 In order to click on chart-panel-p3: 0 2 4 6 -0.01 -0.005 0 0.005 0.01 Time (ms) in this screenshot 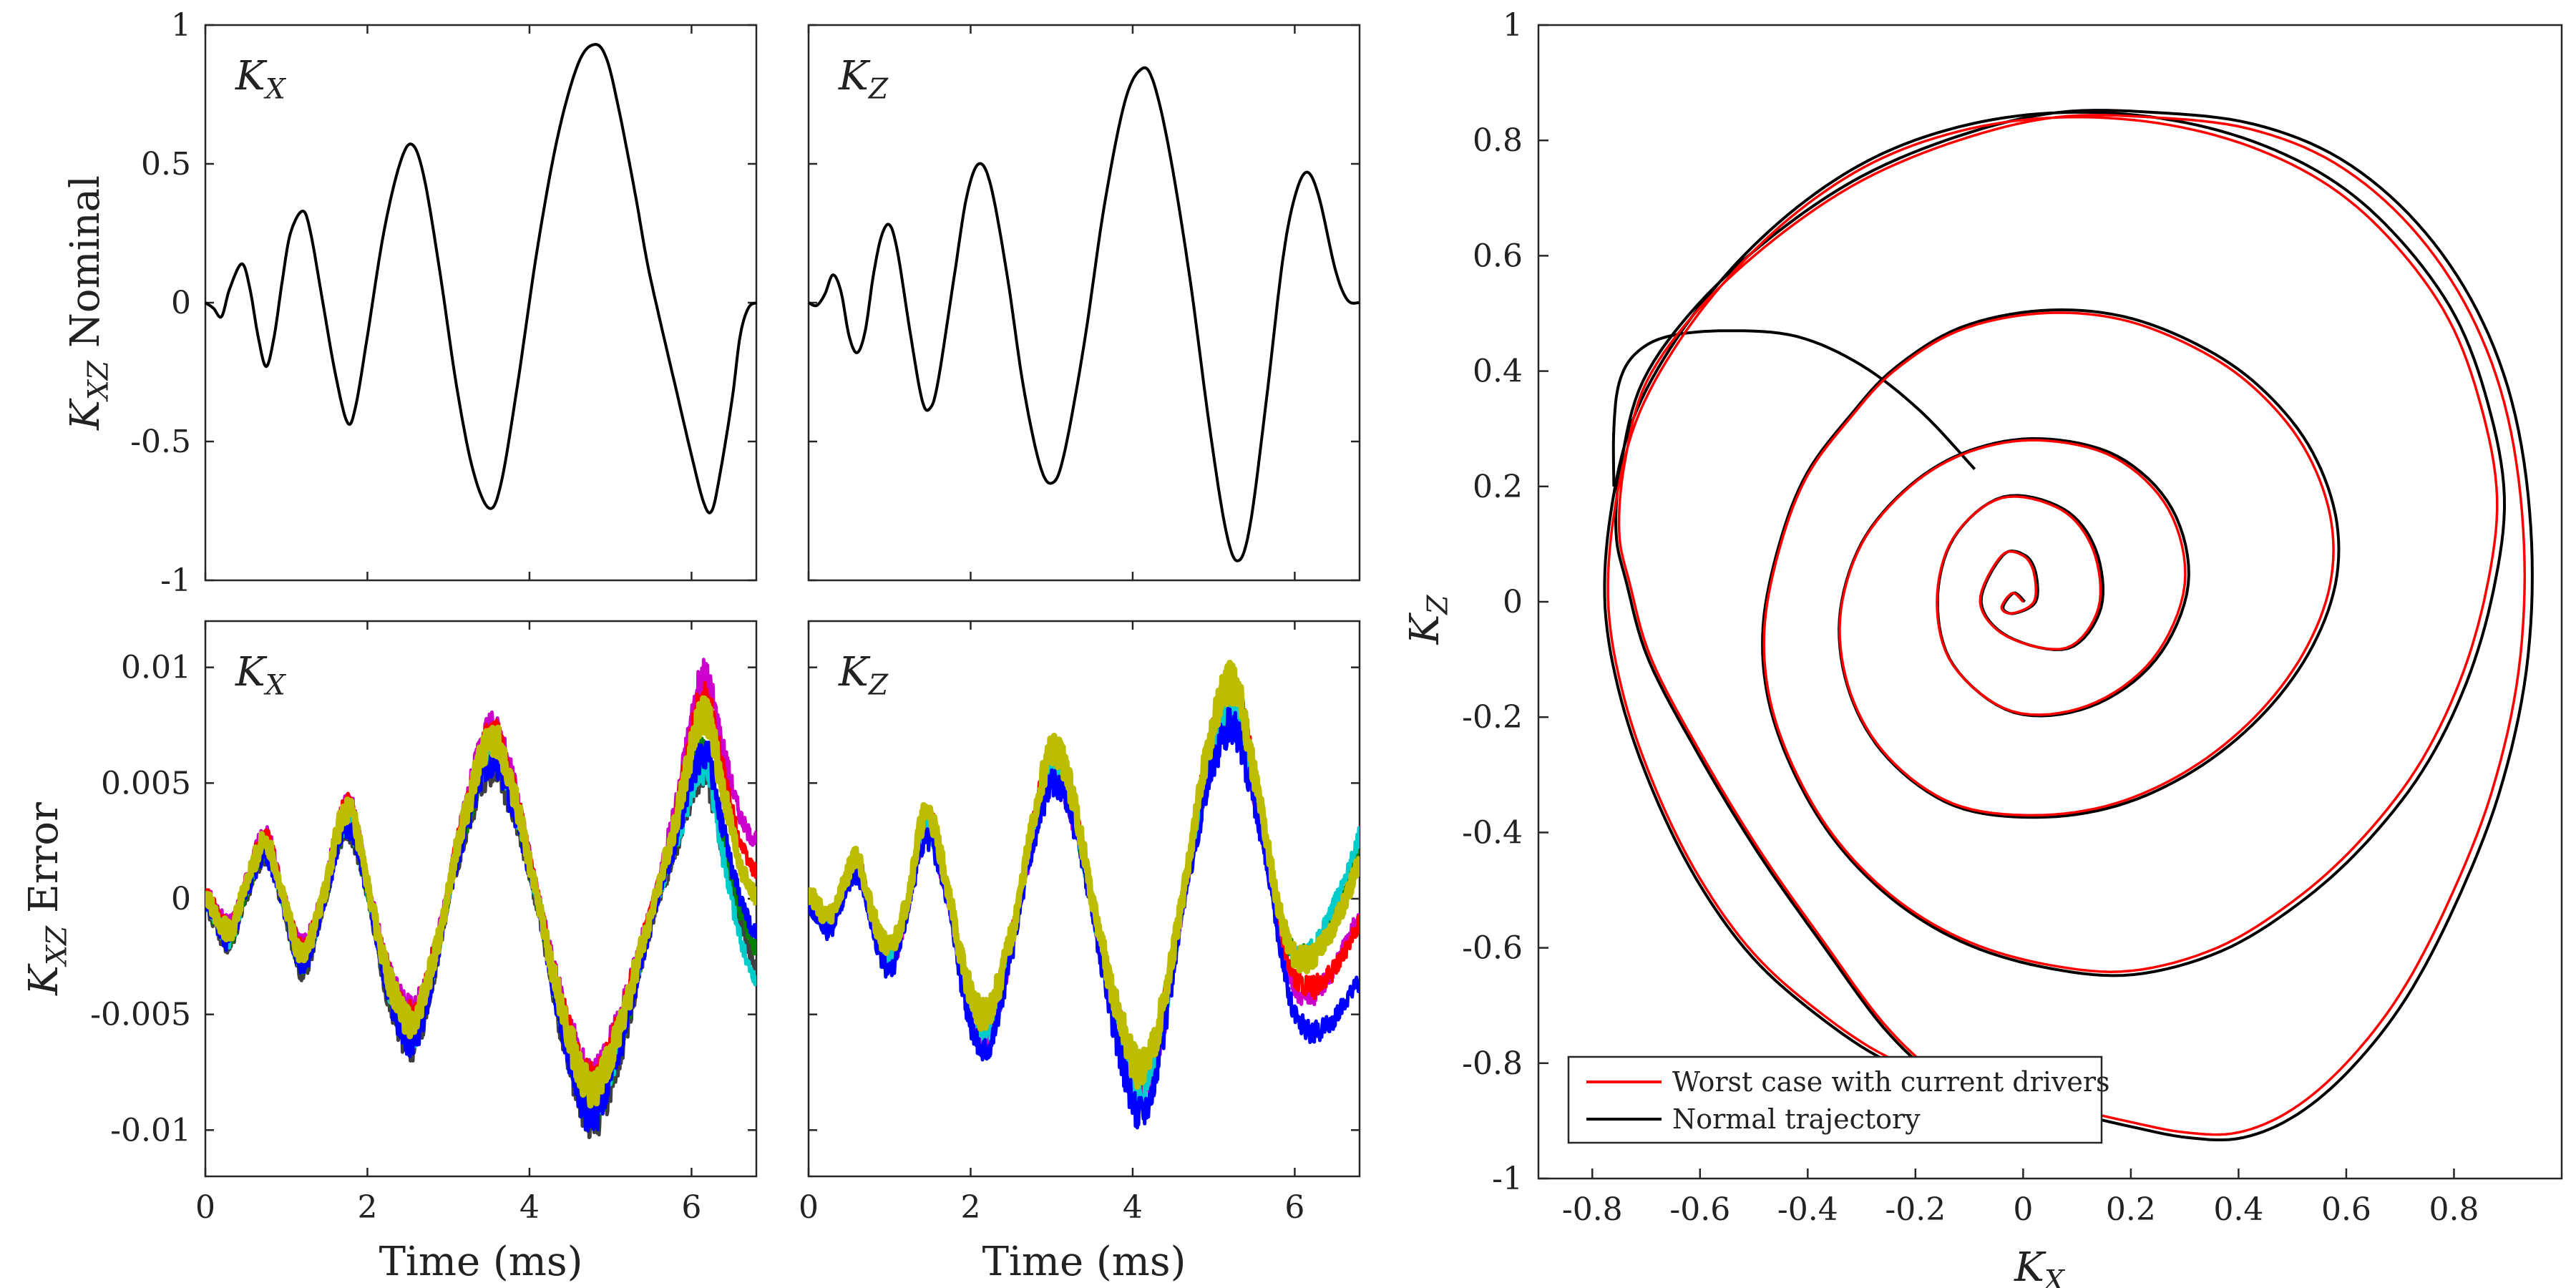, I will do `click(424, 952)`.